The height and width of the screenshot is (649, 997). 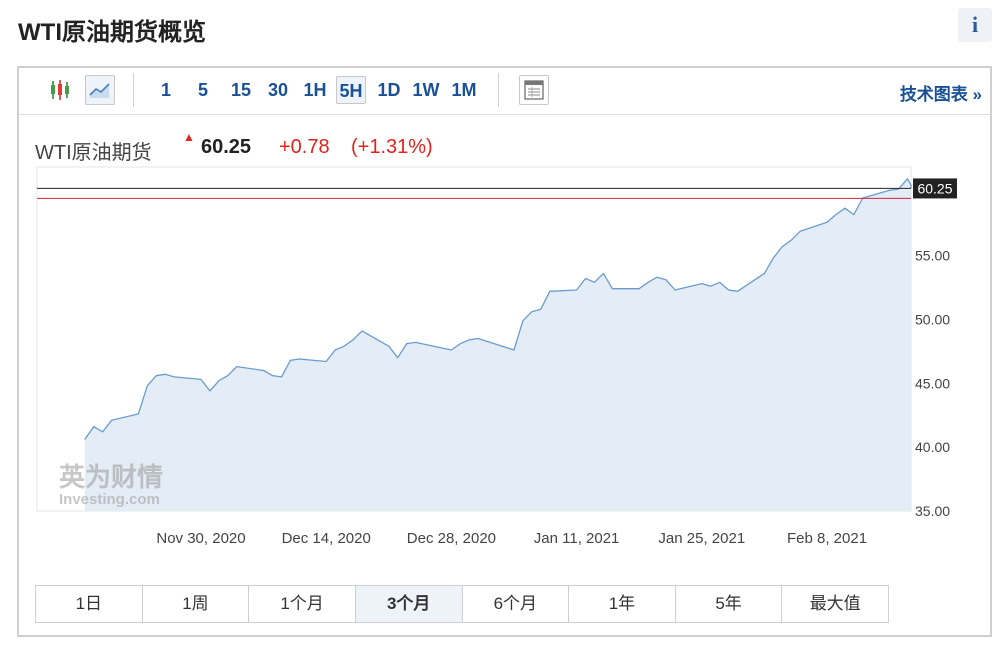 What do you see at coordinates (304, 147) in the screenshot?
I see `price-change: +0.78` at bounding box center [304, 147].